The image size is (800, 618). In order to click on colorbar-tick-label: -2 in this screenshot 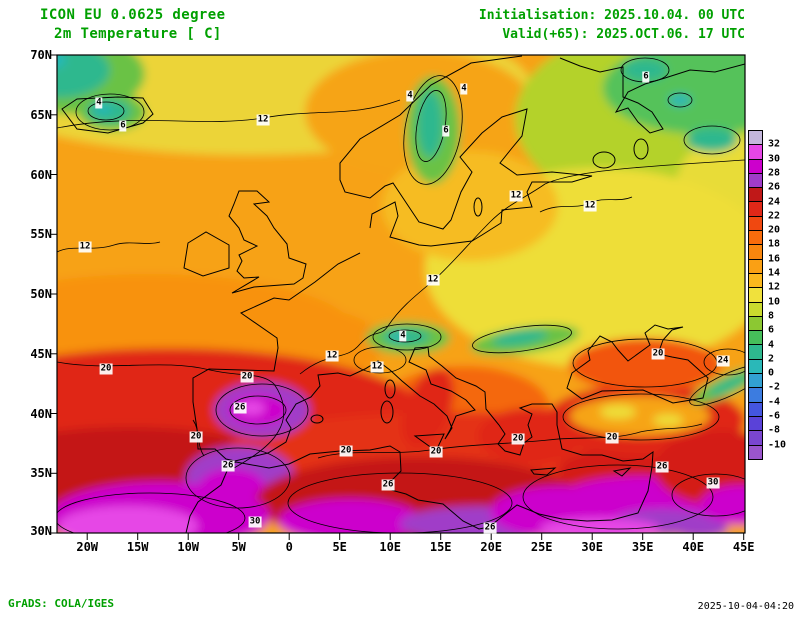, I will do `click(774, 387)`.